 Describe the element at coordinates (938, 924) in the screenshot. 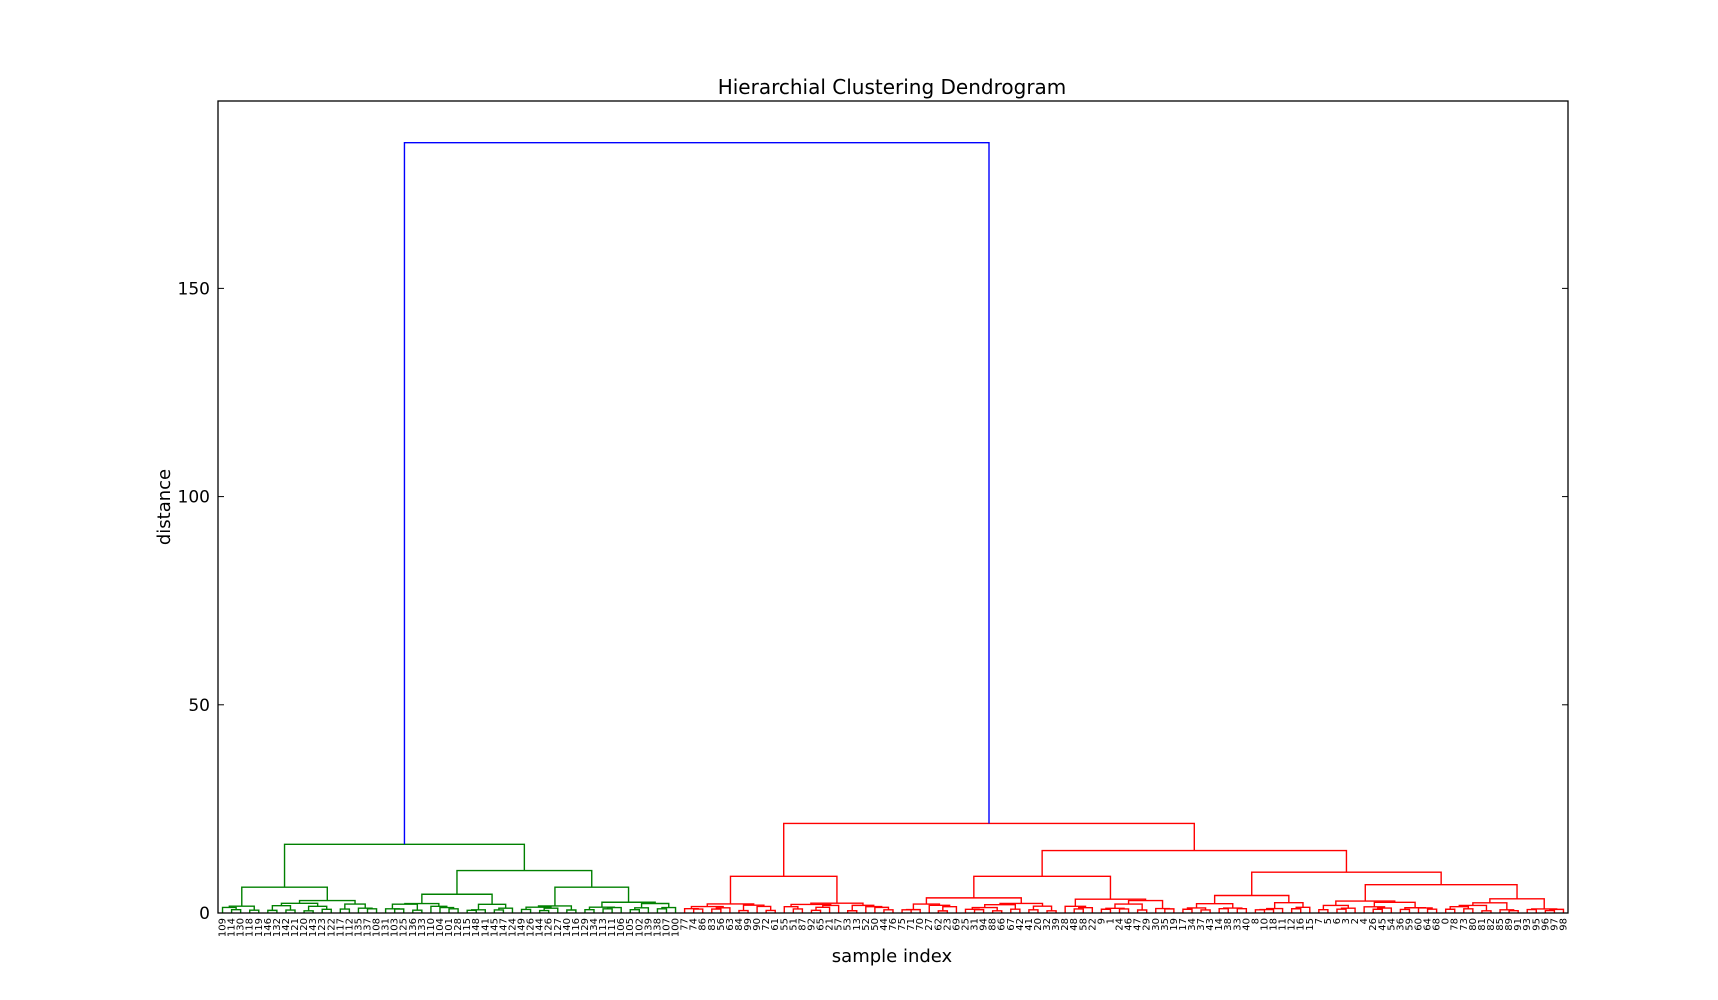

I see `leaf-label: 62` at that location.